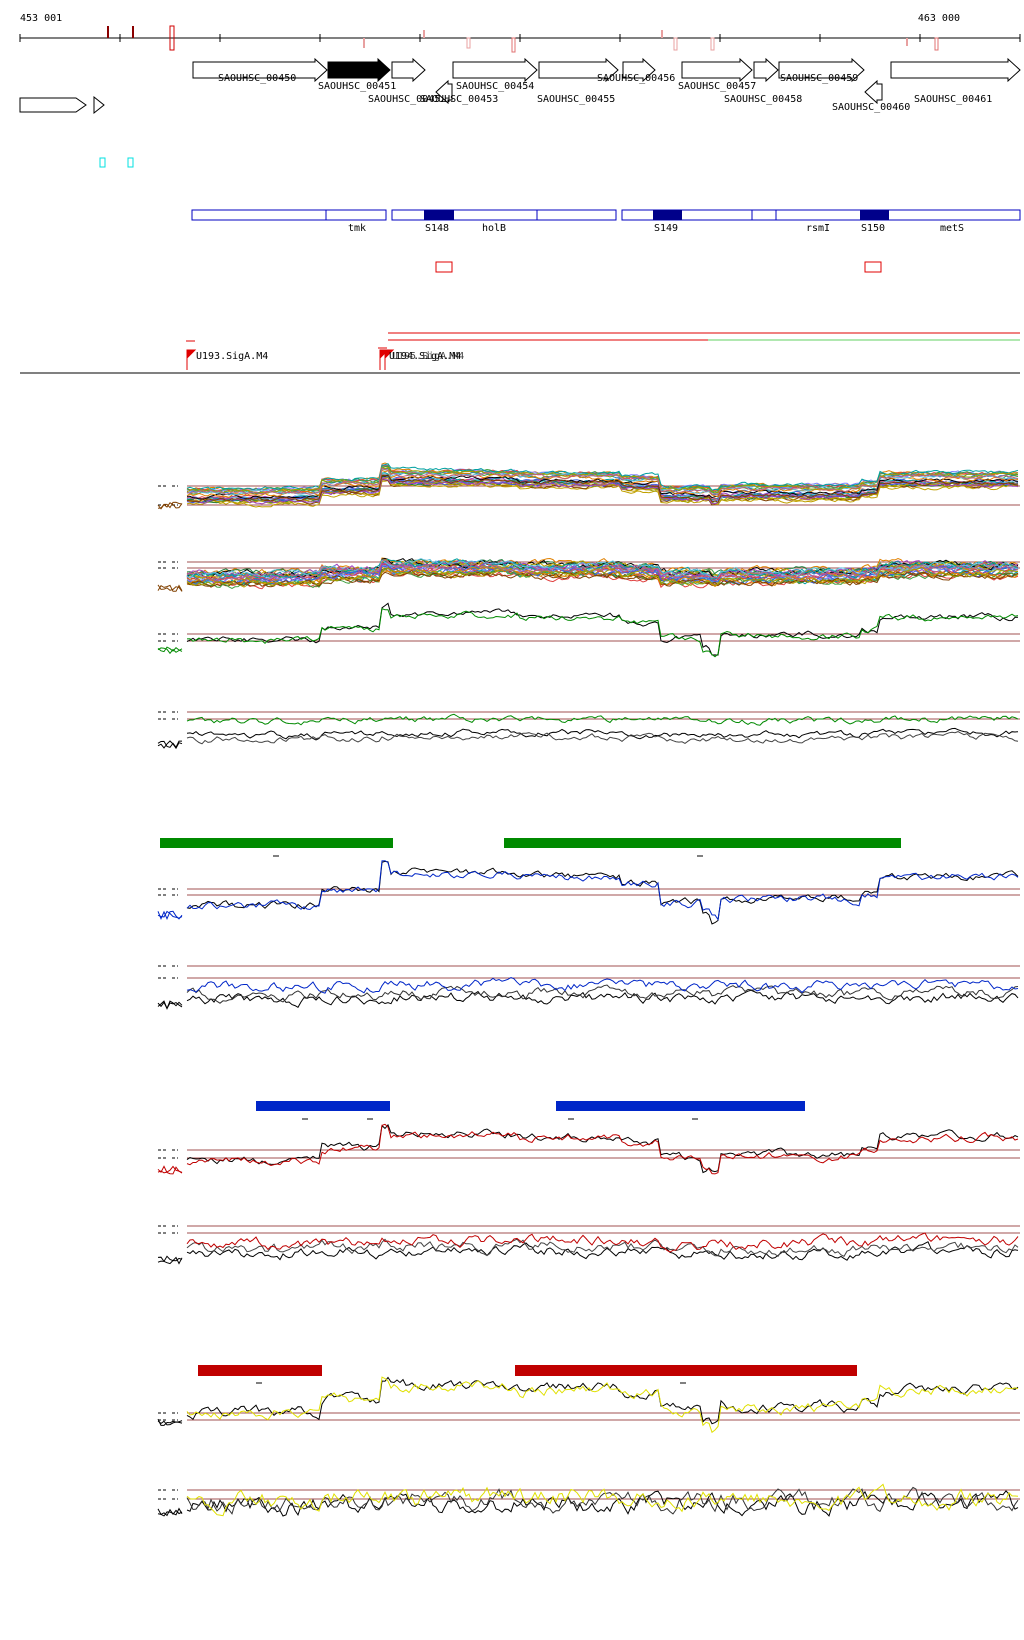 This screenshot has height=1640, width=1024. What do you see at coordinates (717, 86) in the screenshot?
I see `gene-label: SAOUHSC_00457` at bounding box center [717, 86].